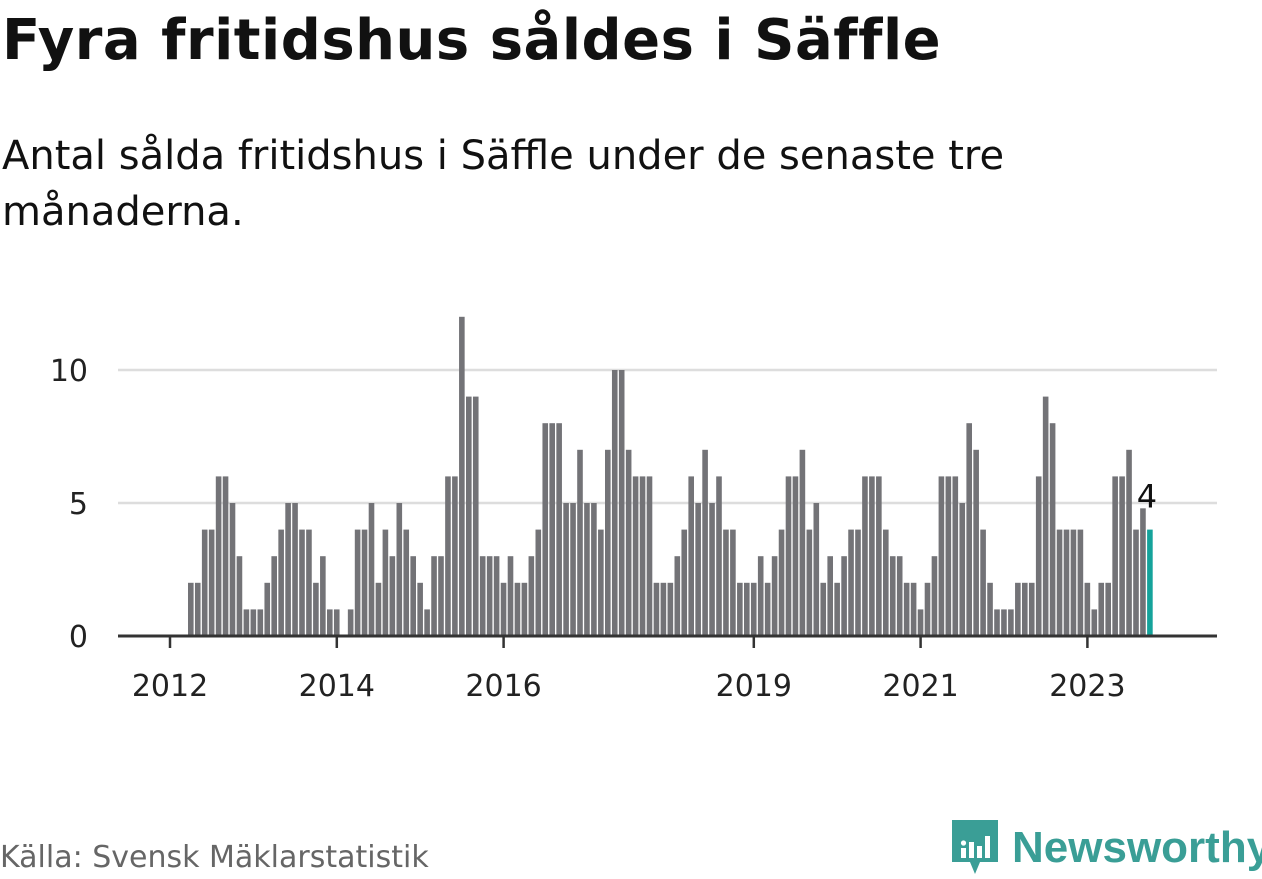 The height and width of the screenshot is (879, 1262). Describe the element at coordinates (667, 436) in the screenshot. I see `gridlines` at that location.